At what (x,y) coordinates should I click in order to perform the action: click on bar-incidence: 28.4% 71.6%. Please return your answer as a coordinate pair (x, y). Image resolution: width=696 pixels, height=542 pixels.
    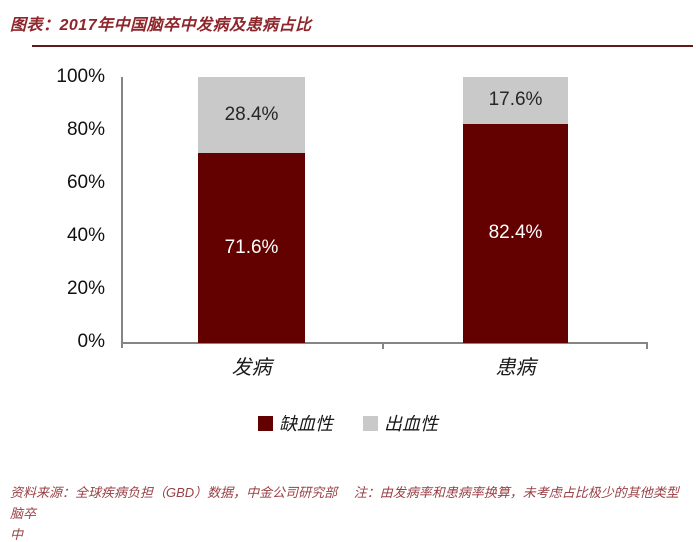
    Looking at the image, I should click on (251, 210).